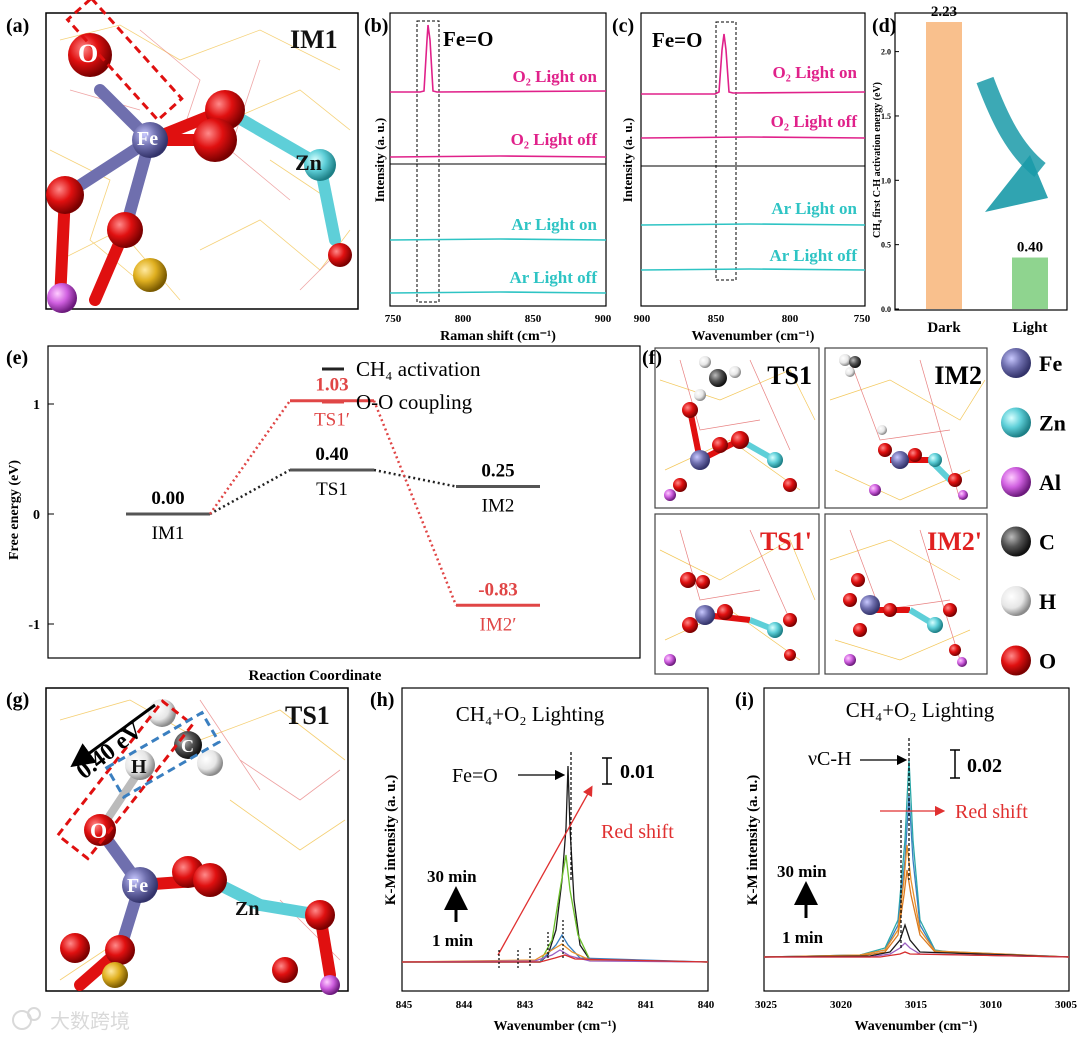 The height and width of the screenshot is (1041, 1080). Describe the element at coordinates (786, 541) in the screenshot. I see `f-title-3: TS1'` at that location.